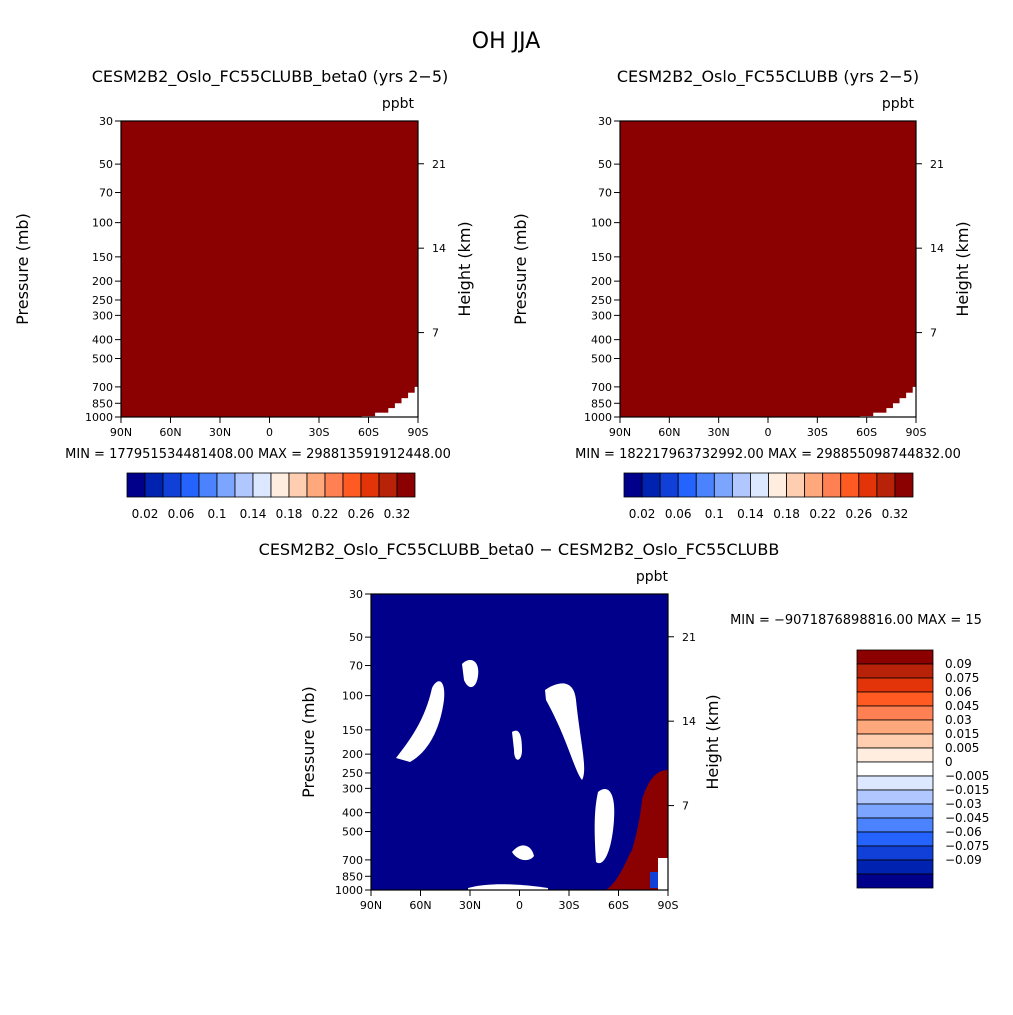 This screenshot has width=1013, height=1015. I want to click on panel2-colorbar-label-3: 0.14, so click(750, 514).